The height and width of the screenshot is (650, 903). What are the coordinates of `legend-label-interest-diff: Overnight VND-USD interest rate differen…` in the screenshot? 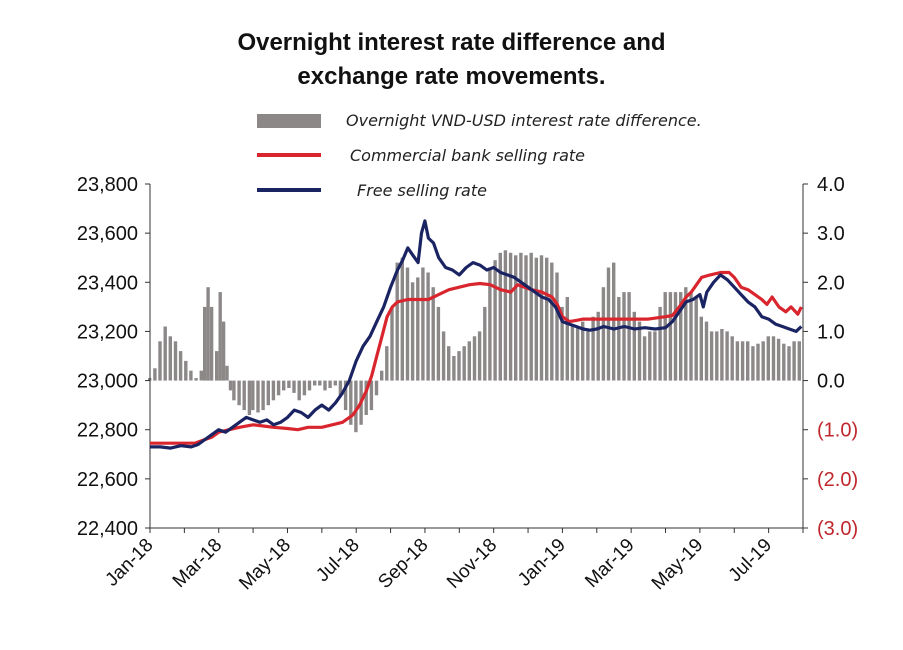 It's located at (524, 120).